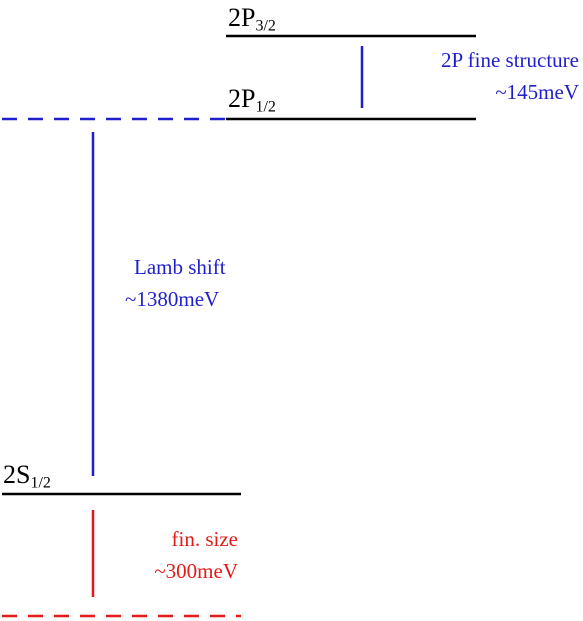  I want to click on fine-structure-annotation: 2P fine structure ~145meV, so click(510, 76).